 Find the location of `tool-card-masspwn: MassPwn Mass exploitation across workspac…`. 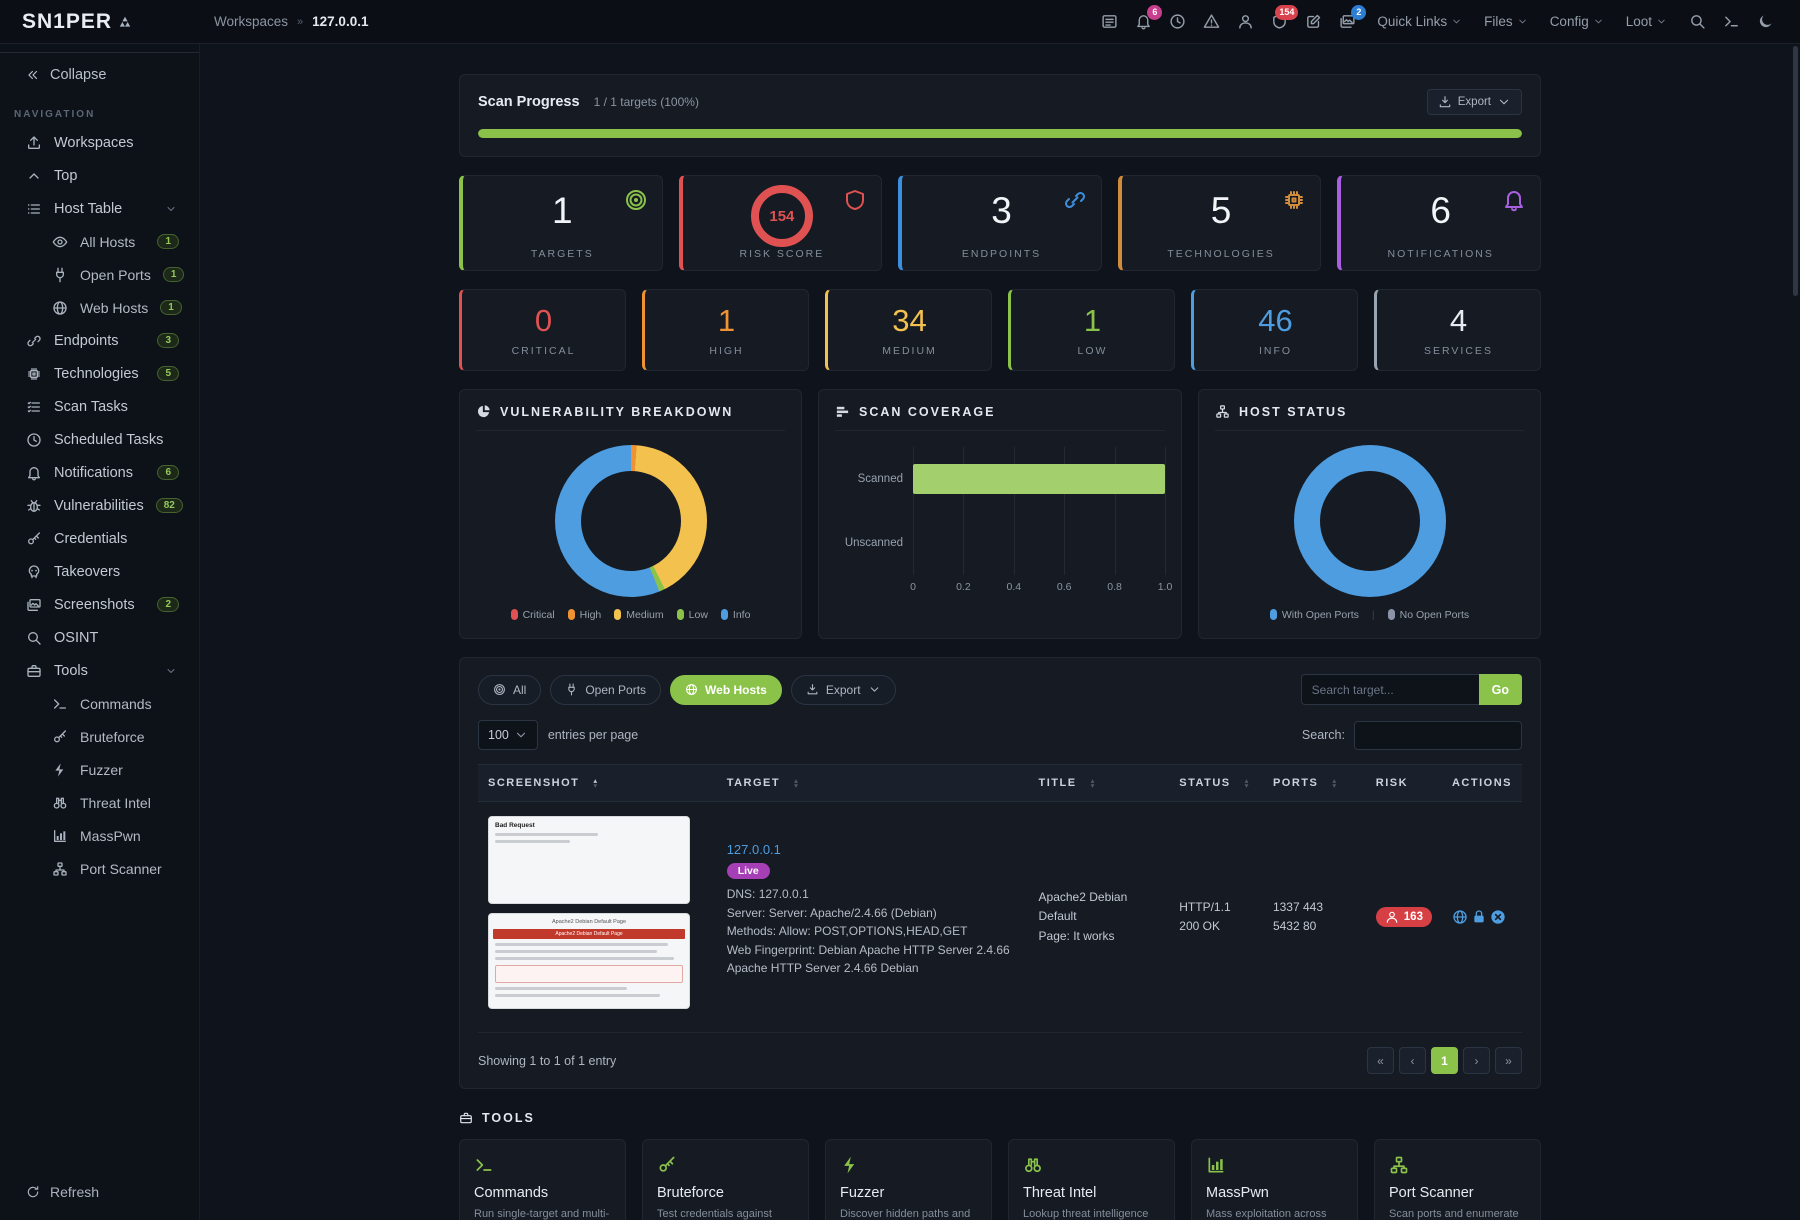

tool-card-masspwn: MassPwn Mass exploitation across workspac… is located at coordinates (1274, 1179).